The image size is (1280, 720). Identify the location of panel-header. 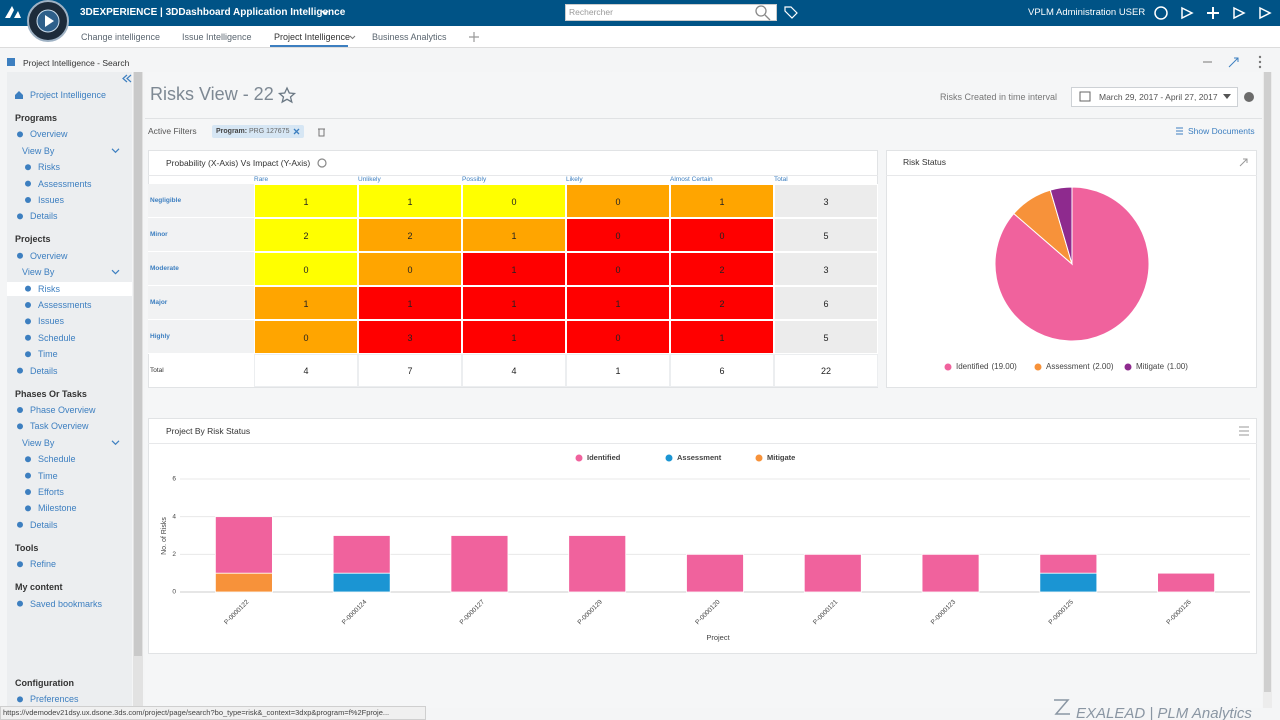
(640, 63).